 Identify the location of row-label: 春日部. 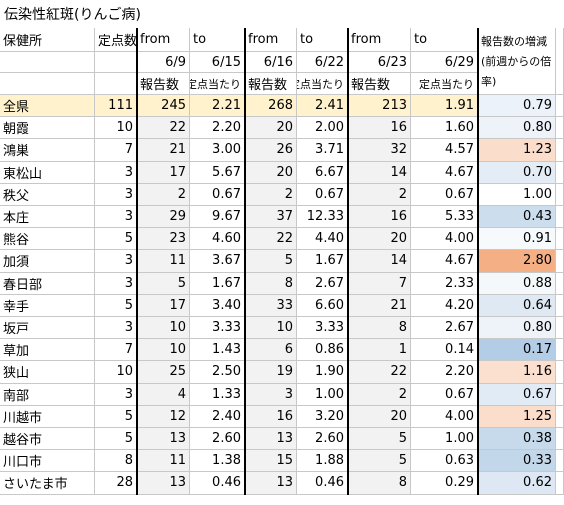
(47, 283).